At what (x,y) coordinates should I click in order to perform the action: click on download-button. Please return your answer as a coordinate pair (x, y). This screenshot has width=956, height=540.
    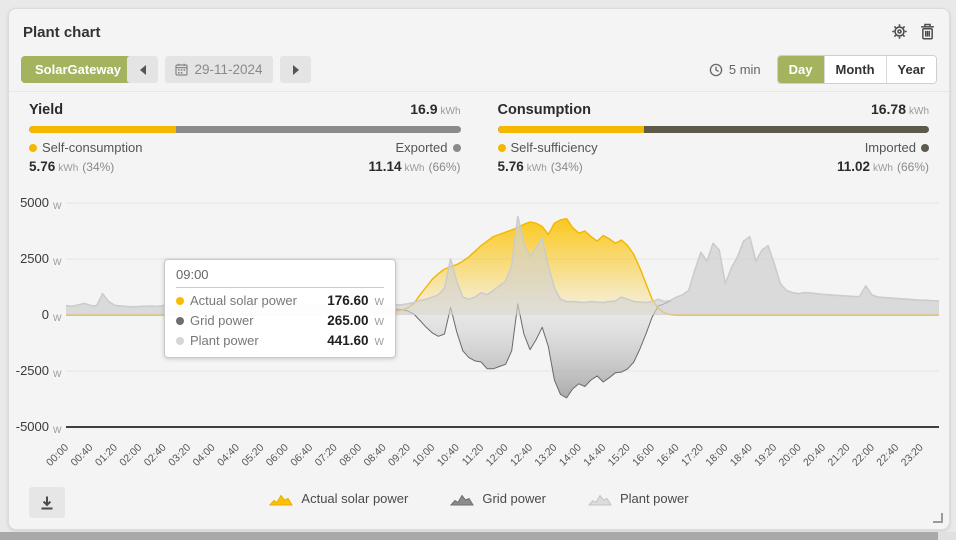
    Looking at the image, I should click on (47, 502).